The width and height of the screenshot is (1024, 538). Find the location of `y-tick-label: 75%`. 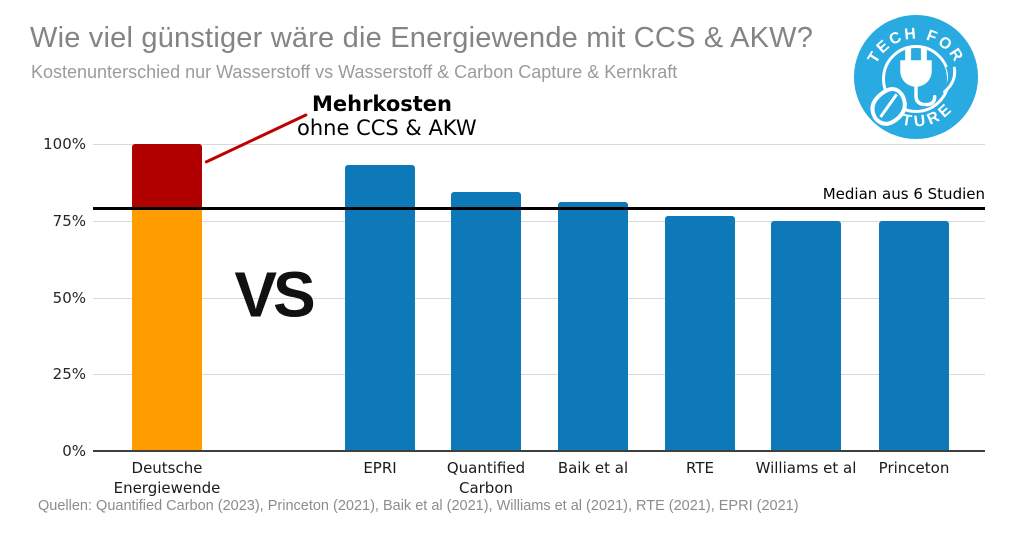

y-tick-label: 75% is located at coordinates (69, 220).